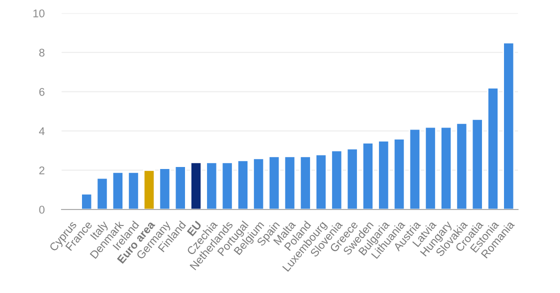 This screenshot has width=560, height=293. I want to click on y-tick-label: 4, so click(42, 131).